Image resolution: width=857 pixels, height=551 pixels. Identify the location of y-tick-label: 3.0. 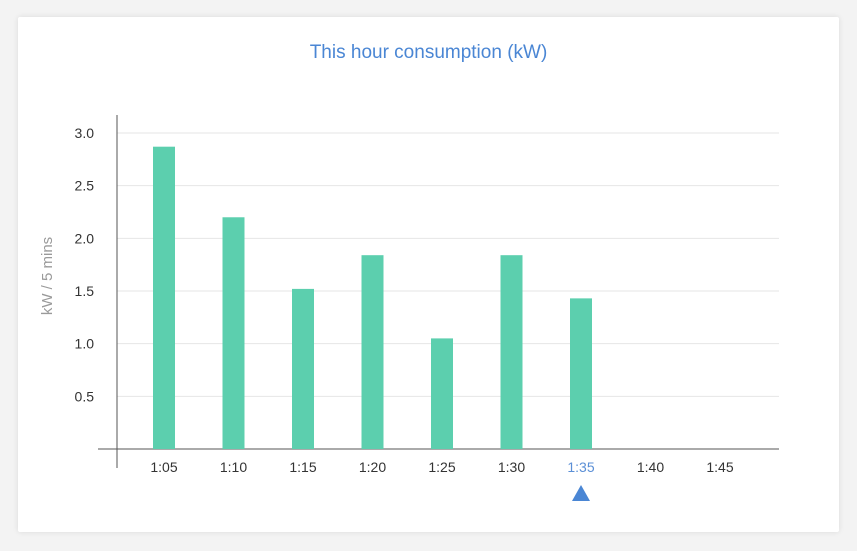
(85, 133).